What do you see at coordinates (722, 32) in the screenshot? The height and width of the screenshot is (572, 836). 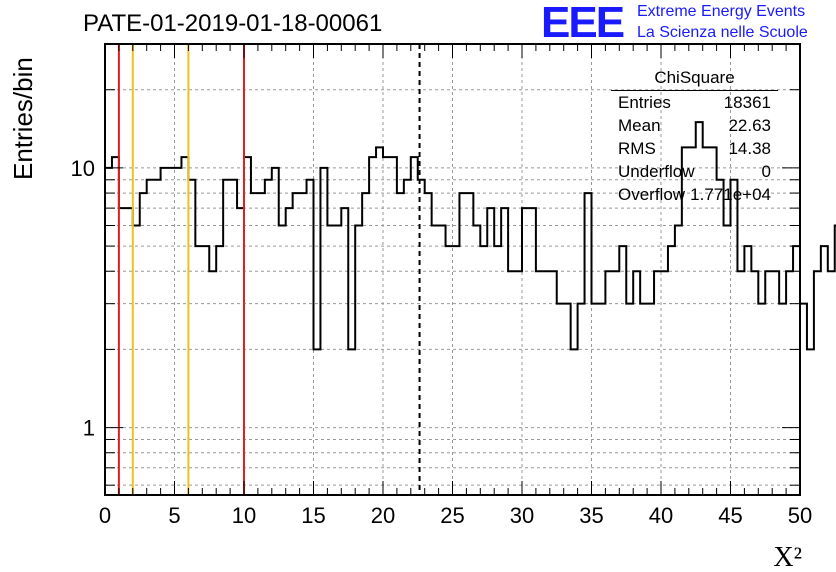 I see `logo-line-2: La Scienza nelle Scuole` at bounding box center [722, 32].